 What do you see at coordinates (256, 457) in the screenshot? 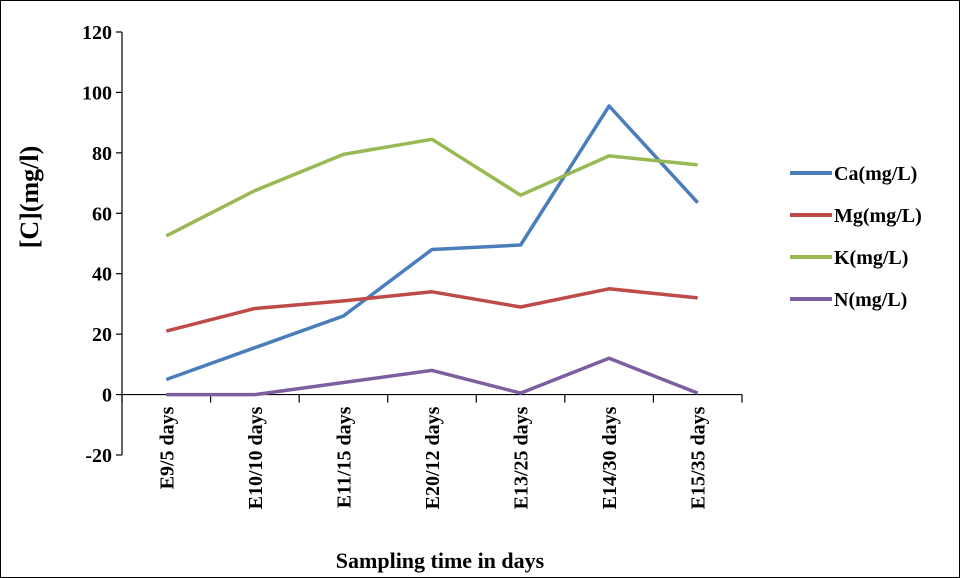
I see `x-tick-label: E10/10 days` at bounding box center [256, 457].